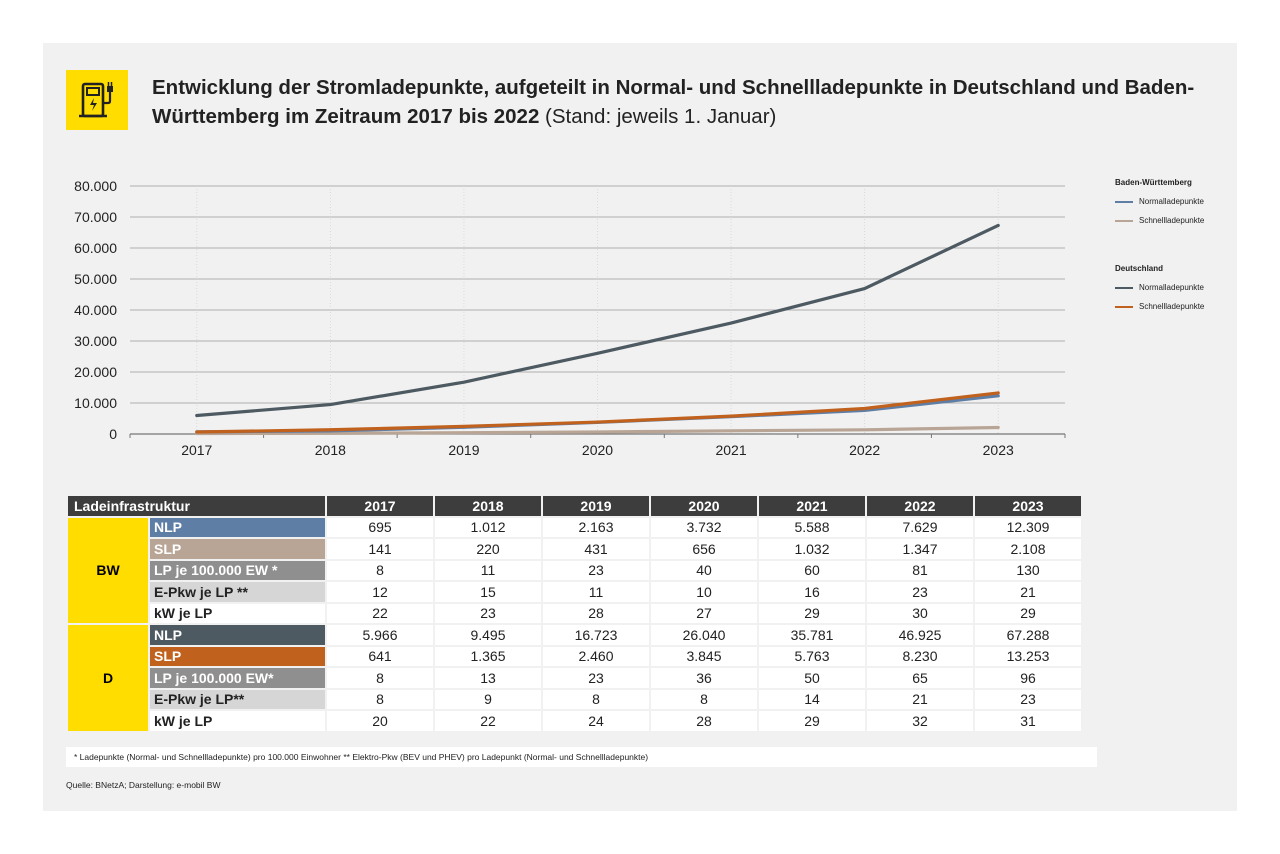 The image size is (1280, 854). Describe the element at coordinates (596, 506) in the screenshot. I see `year-header: 2019` at that location.